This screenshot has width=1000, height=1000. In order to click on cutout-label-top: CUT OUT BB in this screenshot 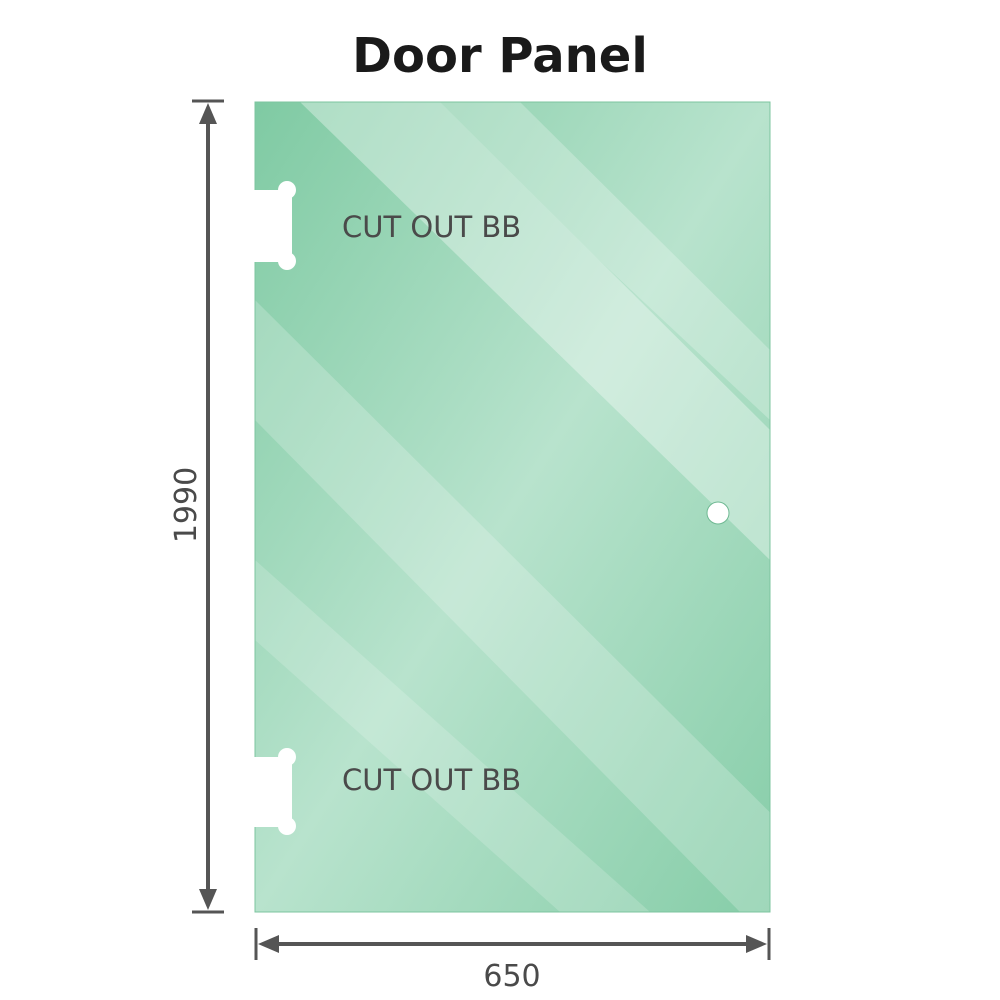, I will do `click(431, 227)`.